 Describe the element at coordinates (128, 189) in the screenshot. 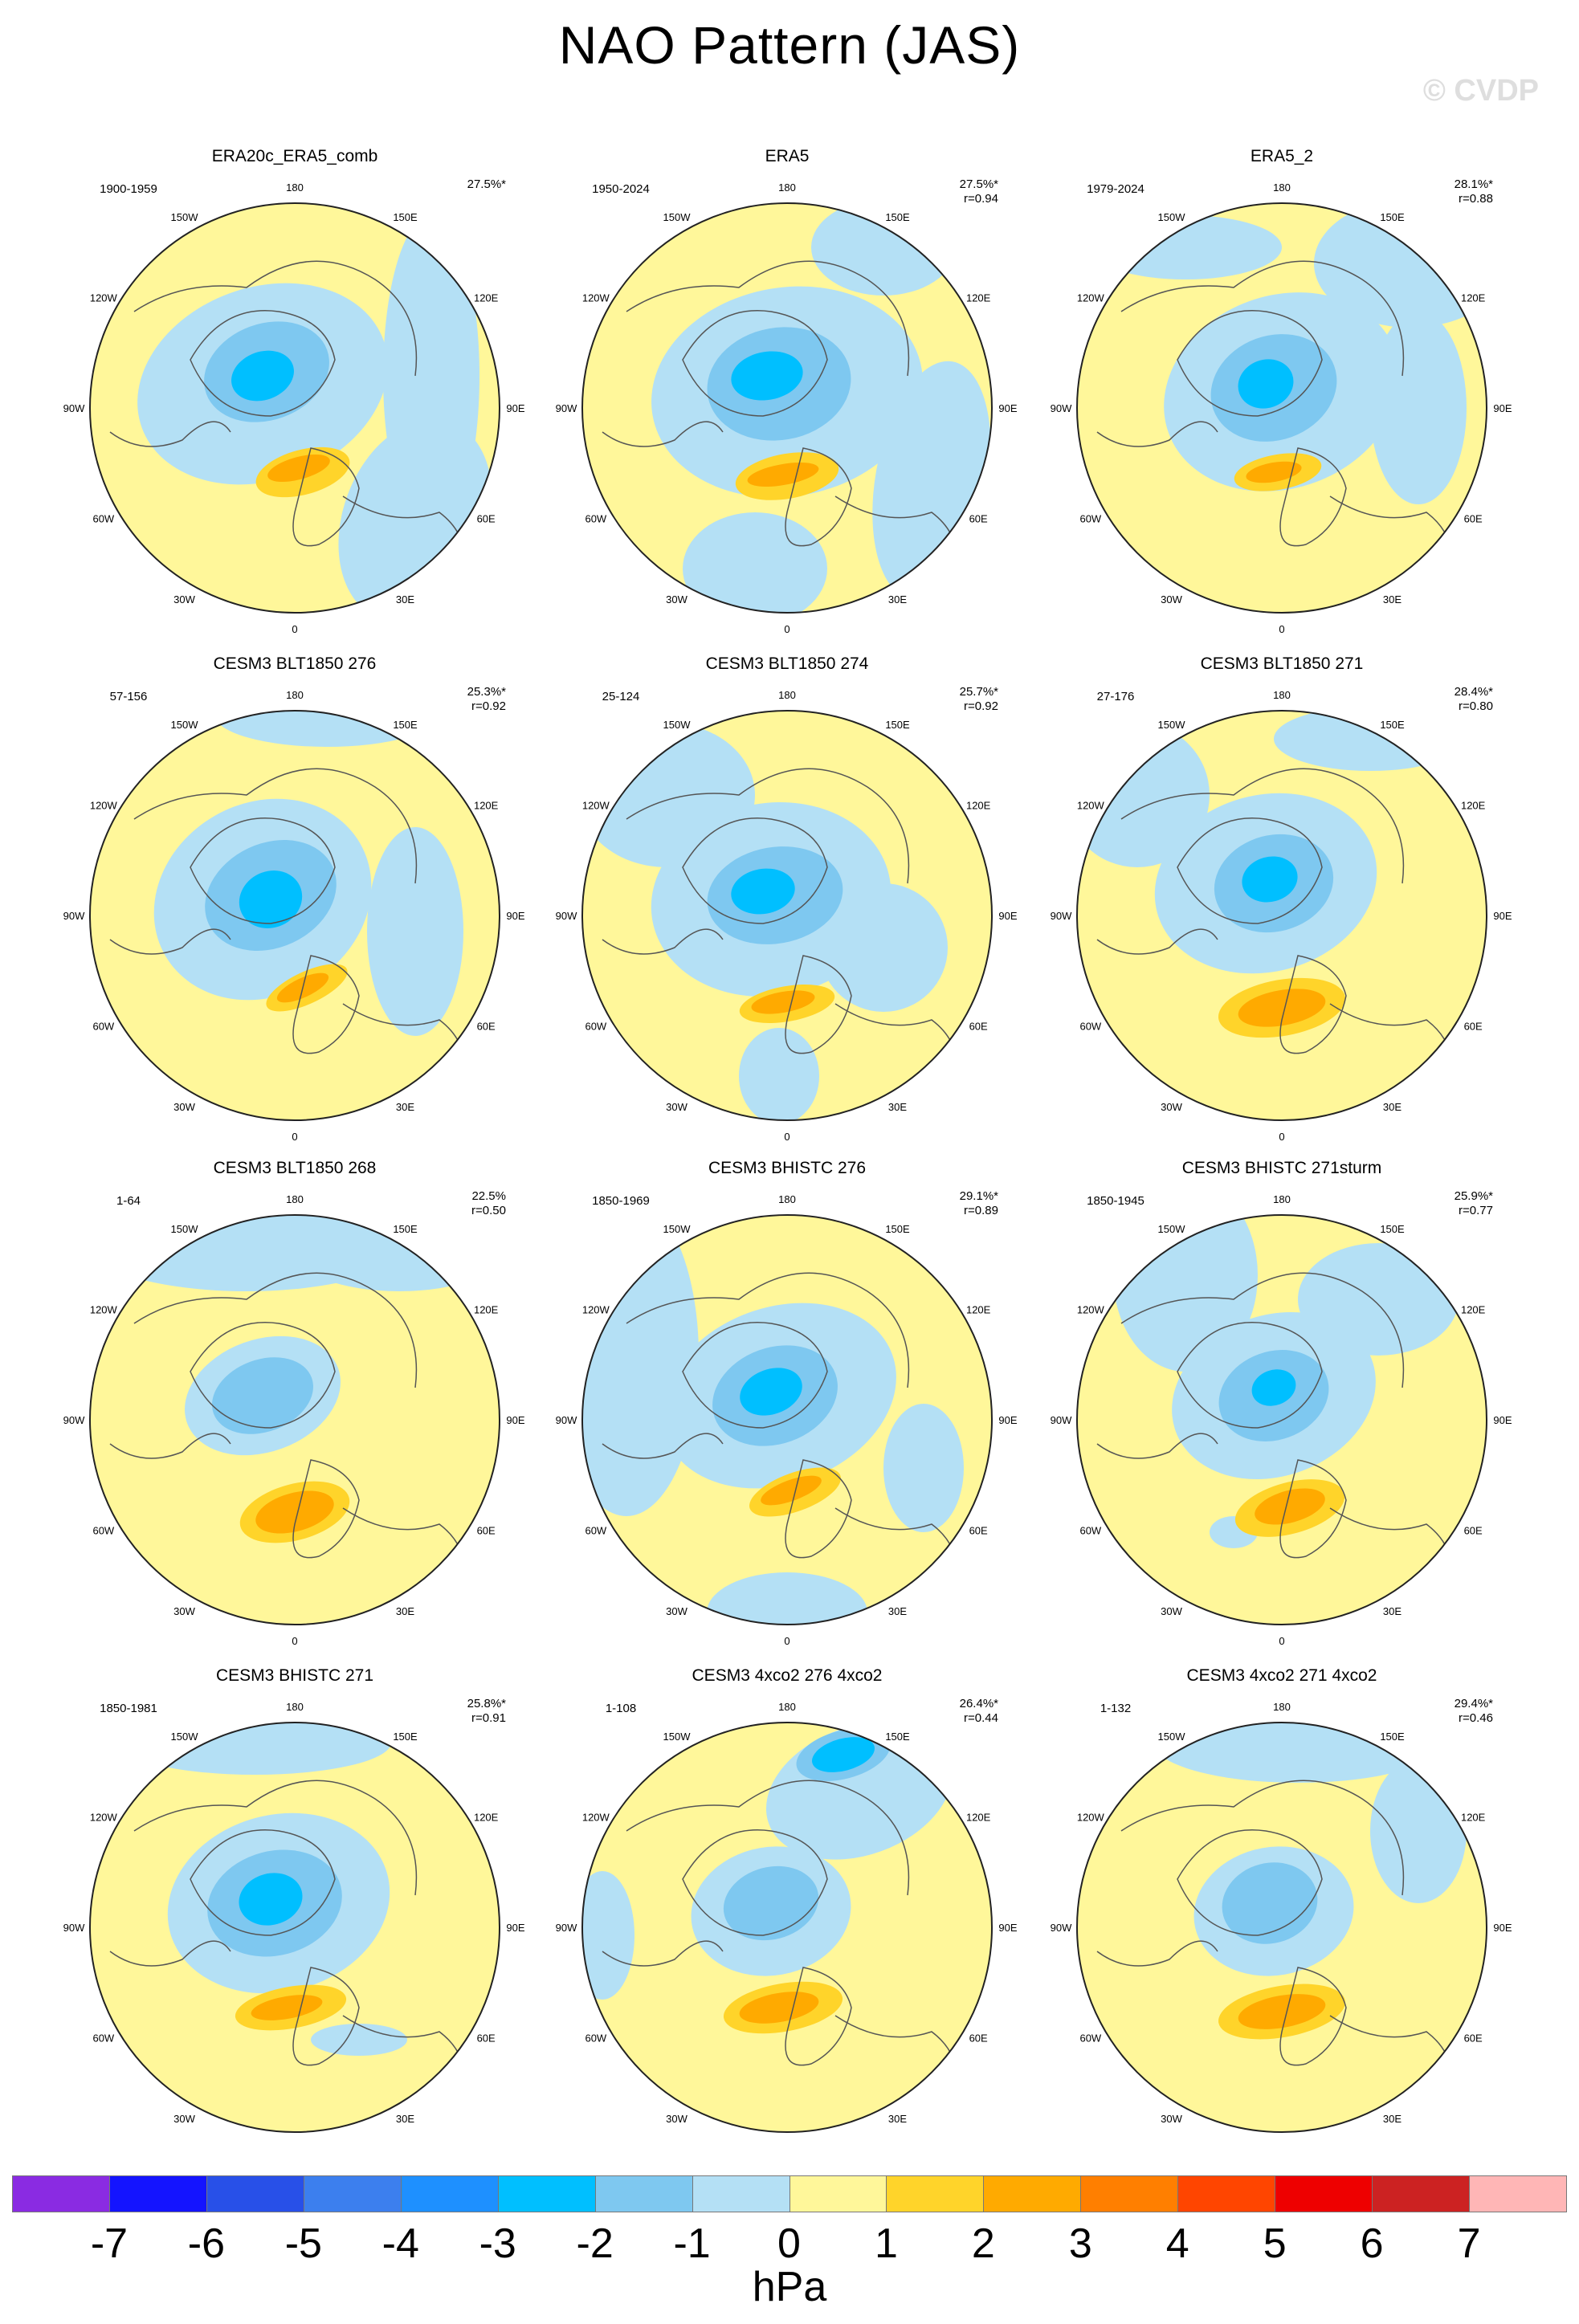

I see `panel-period: 1900-1959` at that location.